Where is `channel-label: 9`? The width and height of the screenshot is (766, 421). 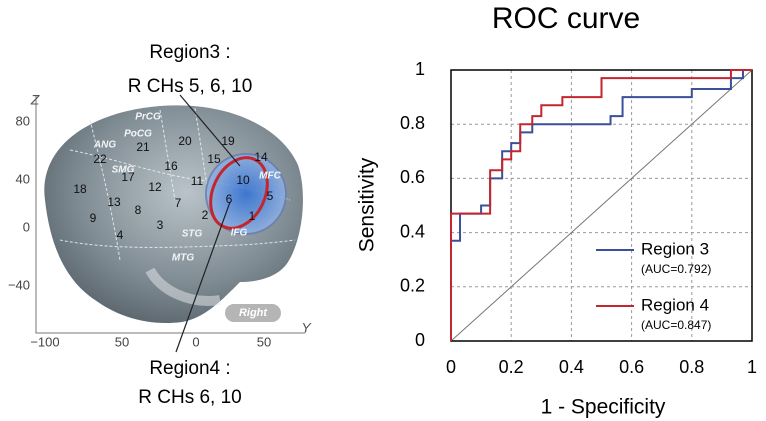
channel-label: 9 is located at coordinates (93, 218).